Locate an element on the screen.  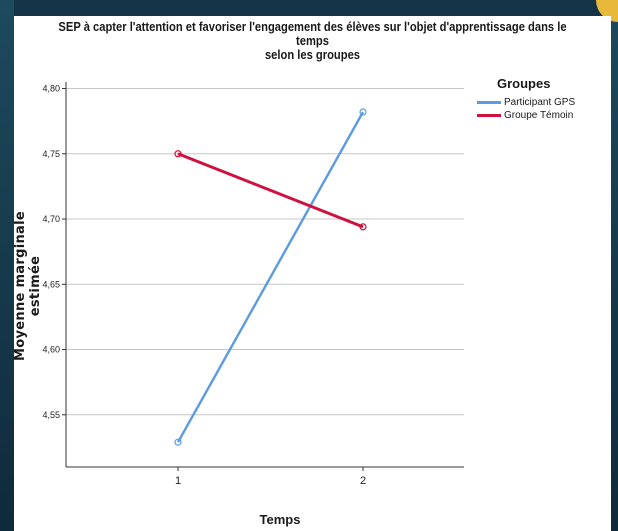
legend-label-groupe-temoin: Groupe Témoin is located at coordinates (539, 115).